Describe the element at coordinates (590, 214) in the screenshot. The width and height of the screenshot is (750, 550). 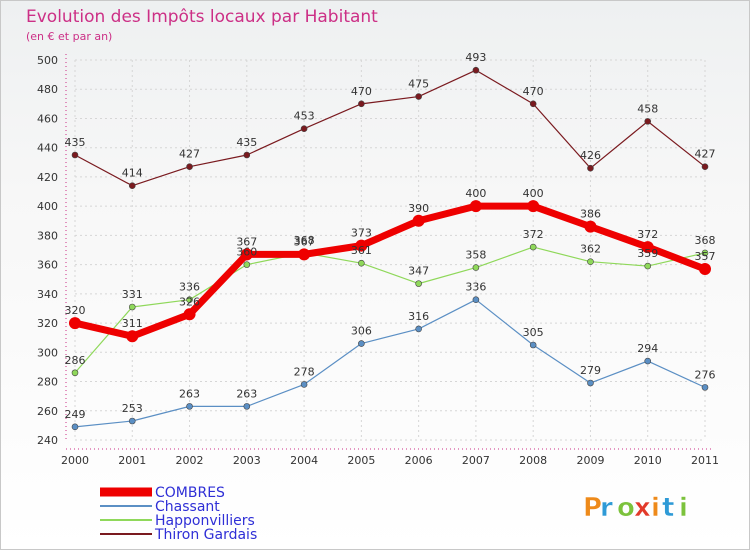
I see `data-label-combres: 386` at that location.